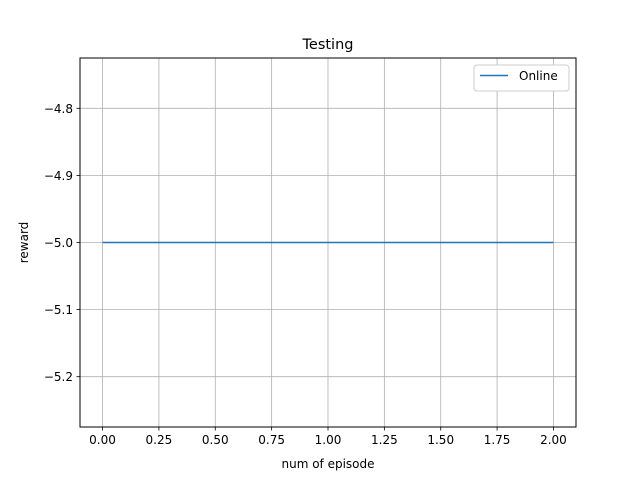  I want to click on x-tick-label: 0.25, so click(159, 440).